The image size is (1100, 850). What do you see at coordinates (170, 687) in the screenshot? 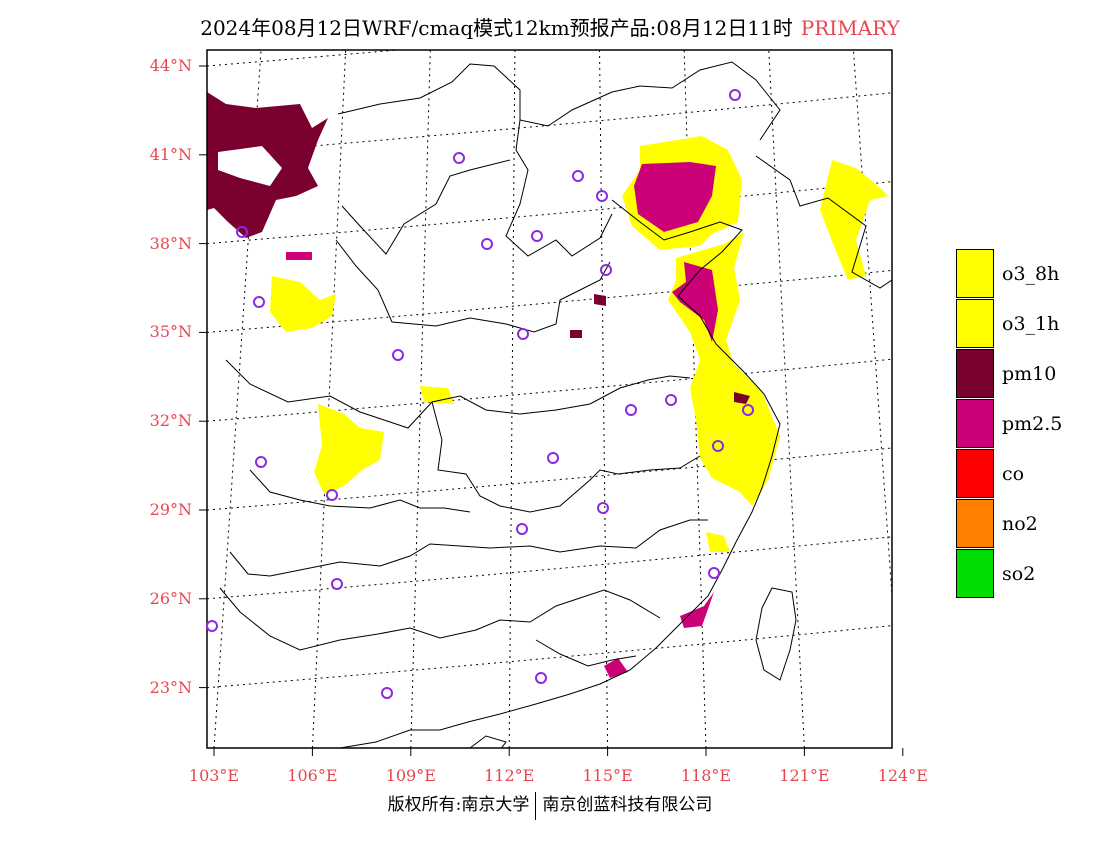
I see `latitude-label: 23°N` at bounding box center [170, 687].